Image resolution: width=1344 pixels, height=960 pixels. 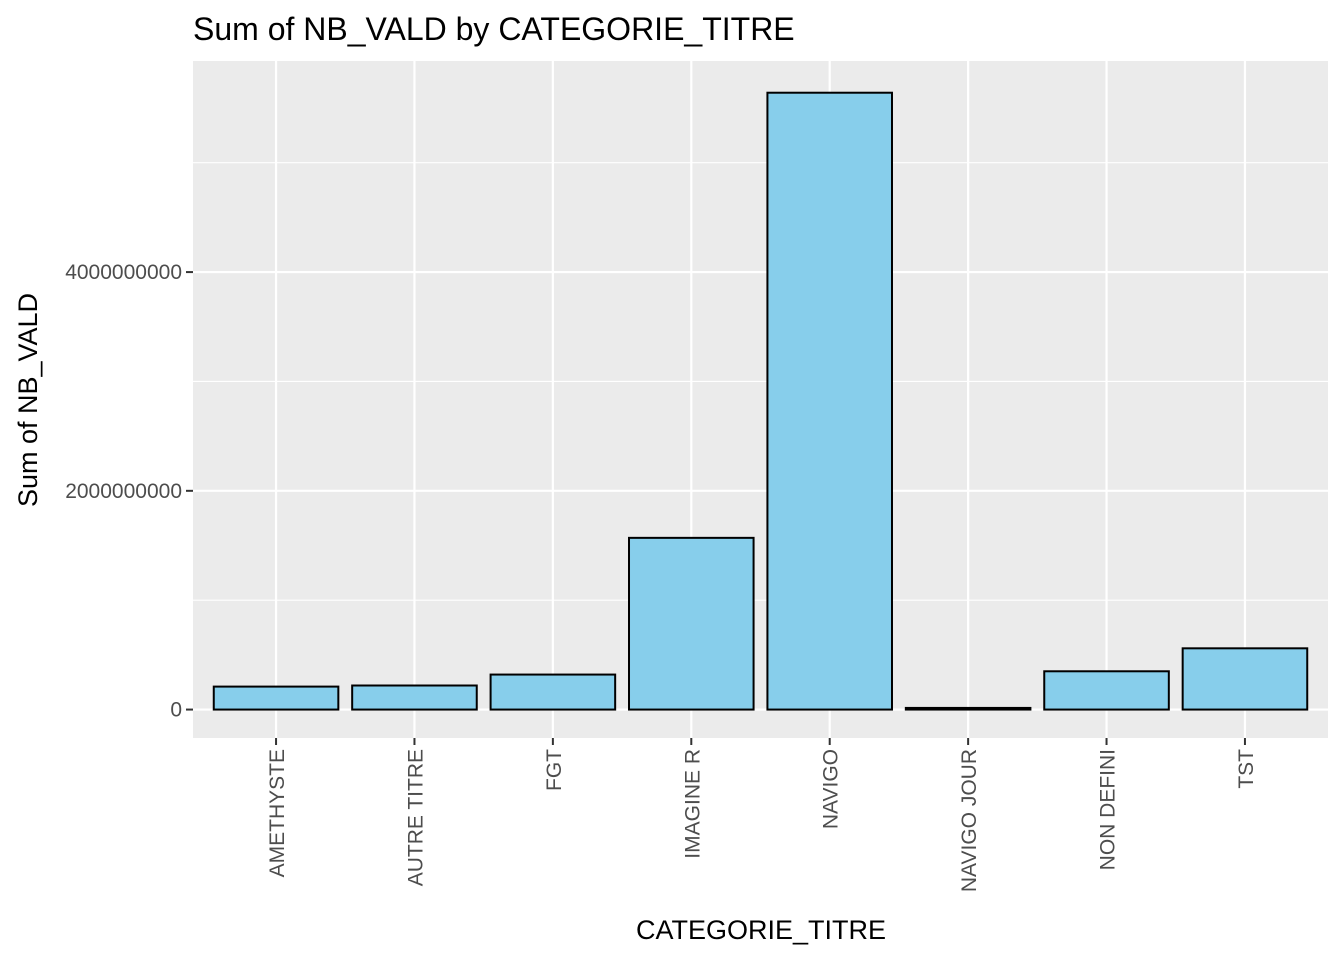 I want to click on y-axis: 0 2000000000 4000000000, so click(x=129, y=491).